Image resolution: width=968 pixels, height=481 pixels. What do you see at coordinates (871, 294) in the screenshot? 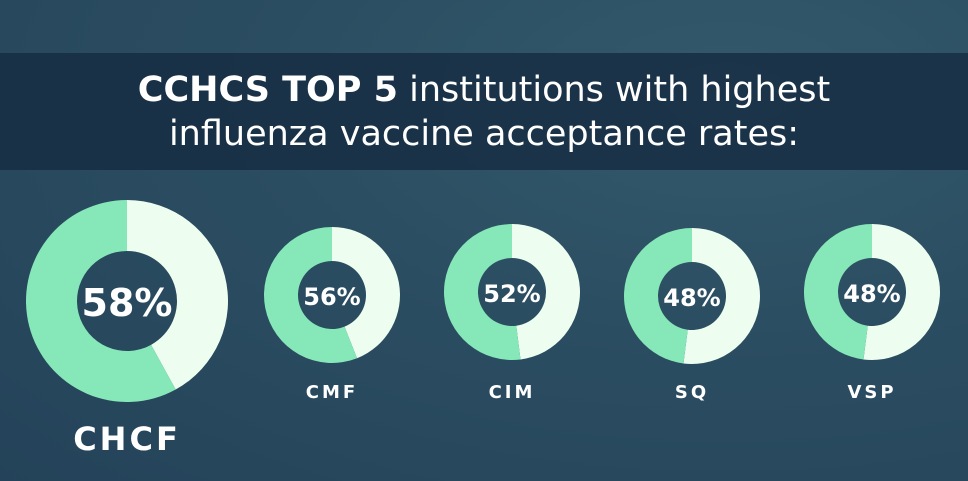
I see `value-label-vsp: 48%` at bounding box center [871, 294].